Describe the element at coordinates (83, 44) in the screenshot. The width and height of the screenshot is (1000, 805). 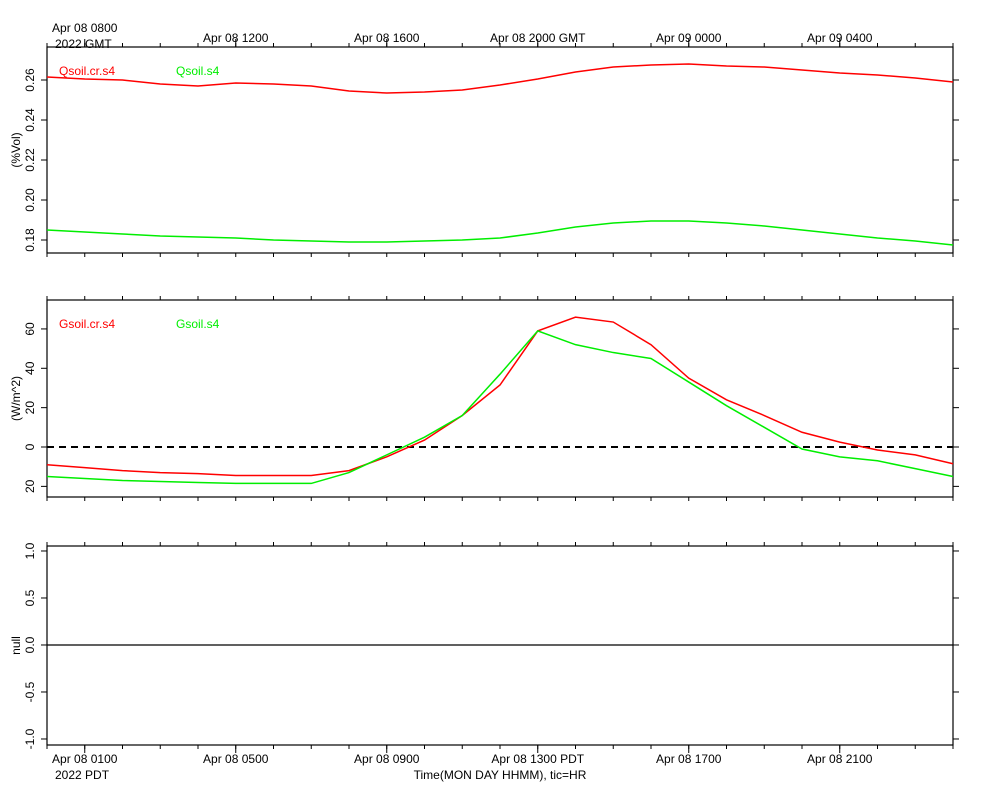
I see `x2-note: 2022 GMT` at that location.